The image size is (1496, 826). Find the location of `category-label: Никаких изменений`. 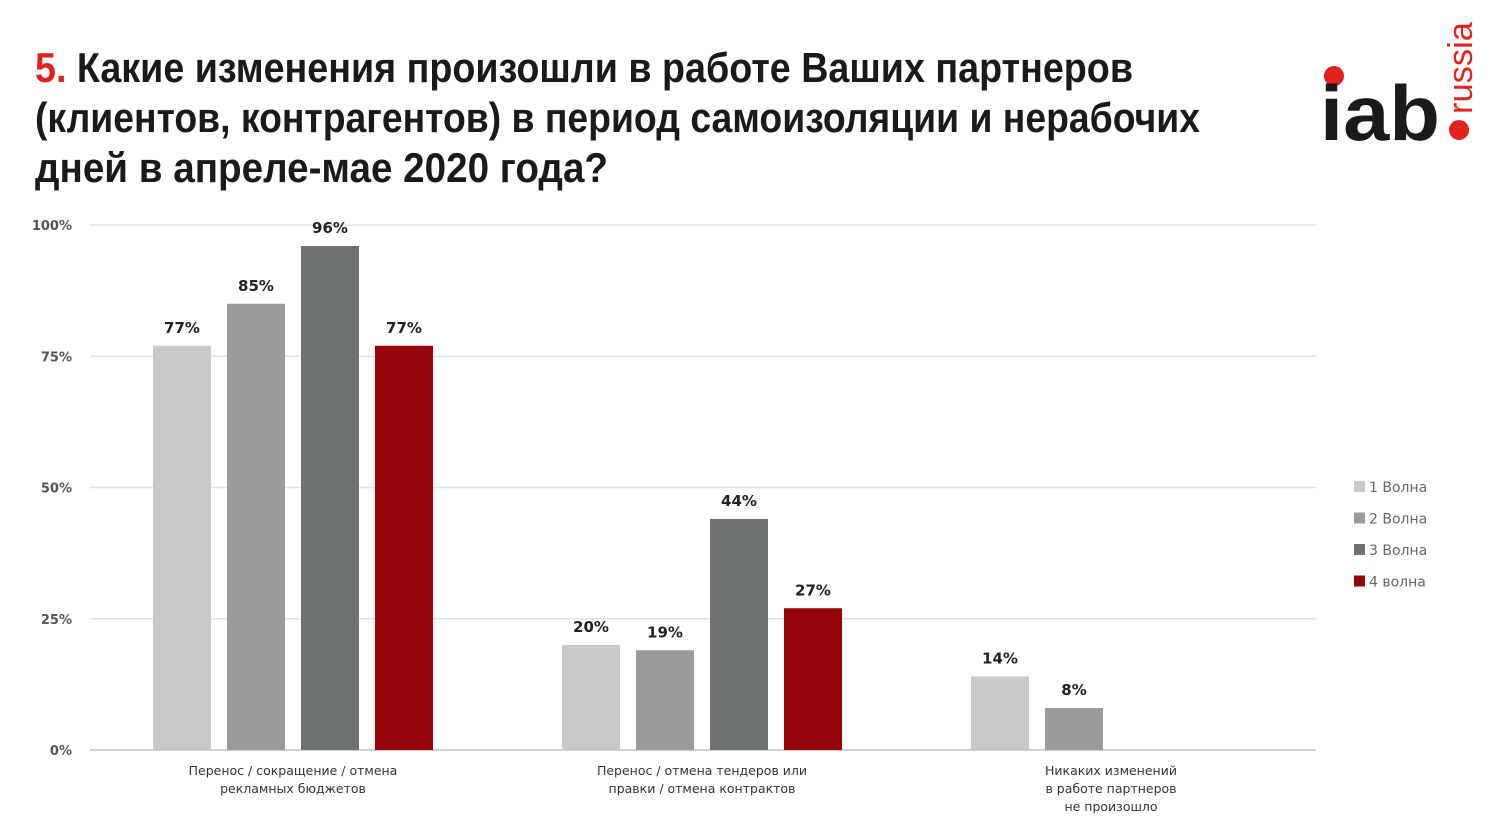

category-label: Никаких изменений is located at coordinates (1111, 770).